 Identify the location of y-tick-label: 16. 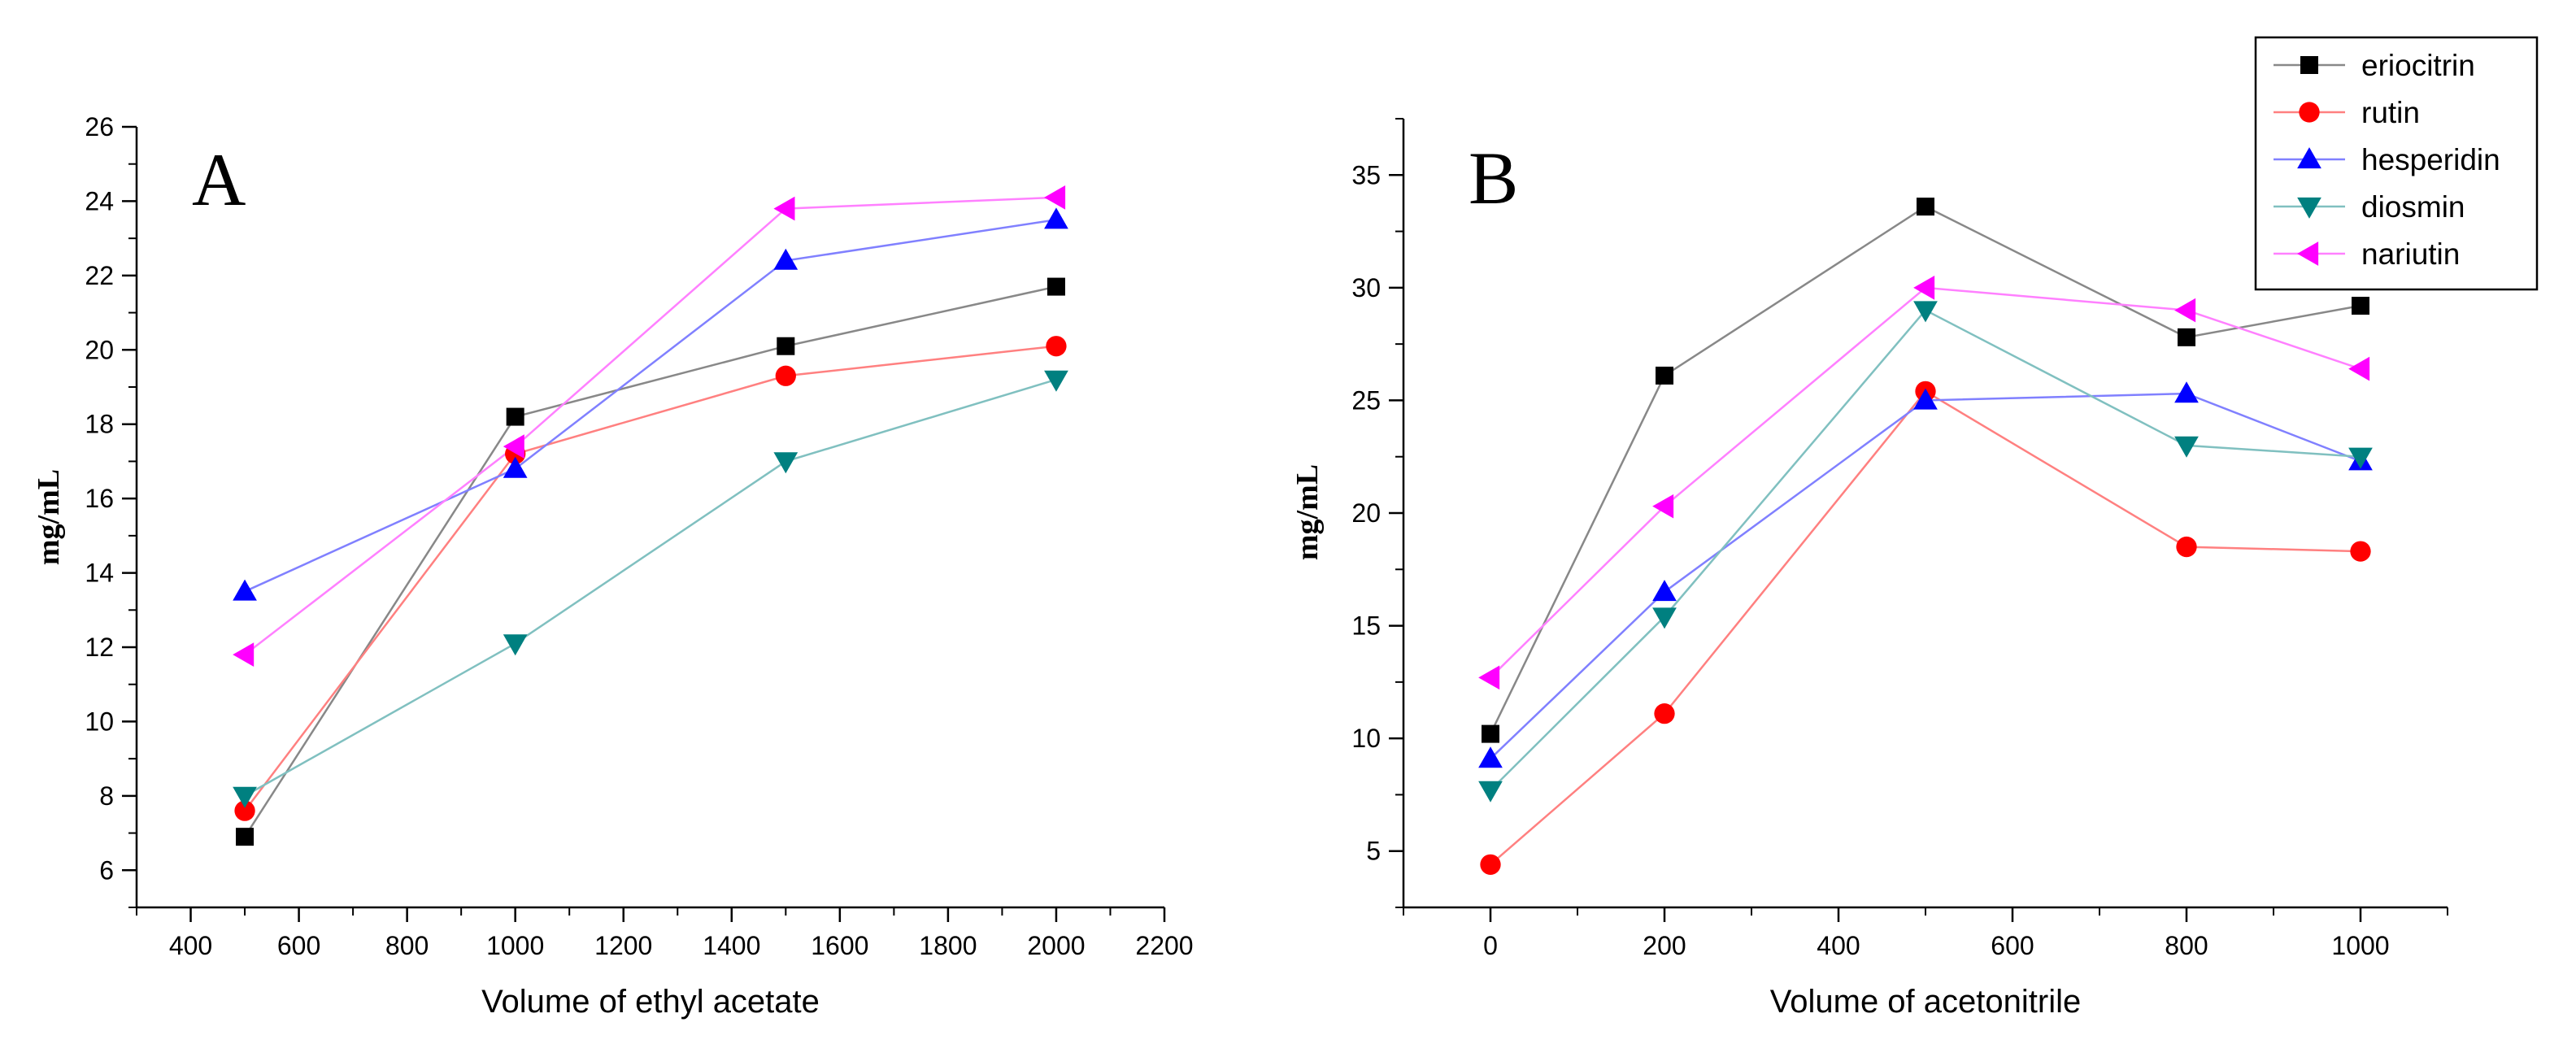
(100, 498).